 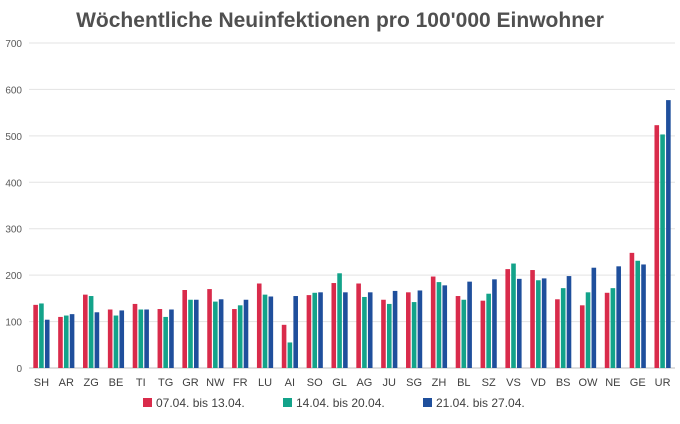 What do you see at coordinates (190, 383) in the screenshot?
I see `x-tick-label: GR` at bounding box center [190, 383].